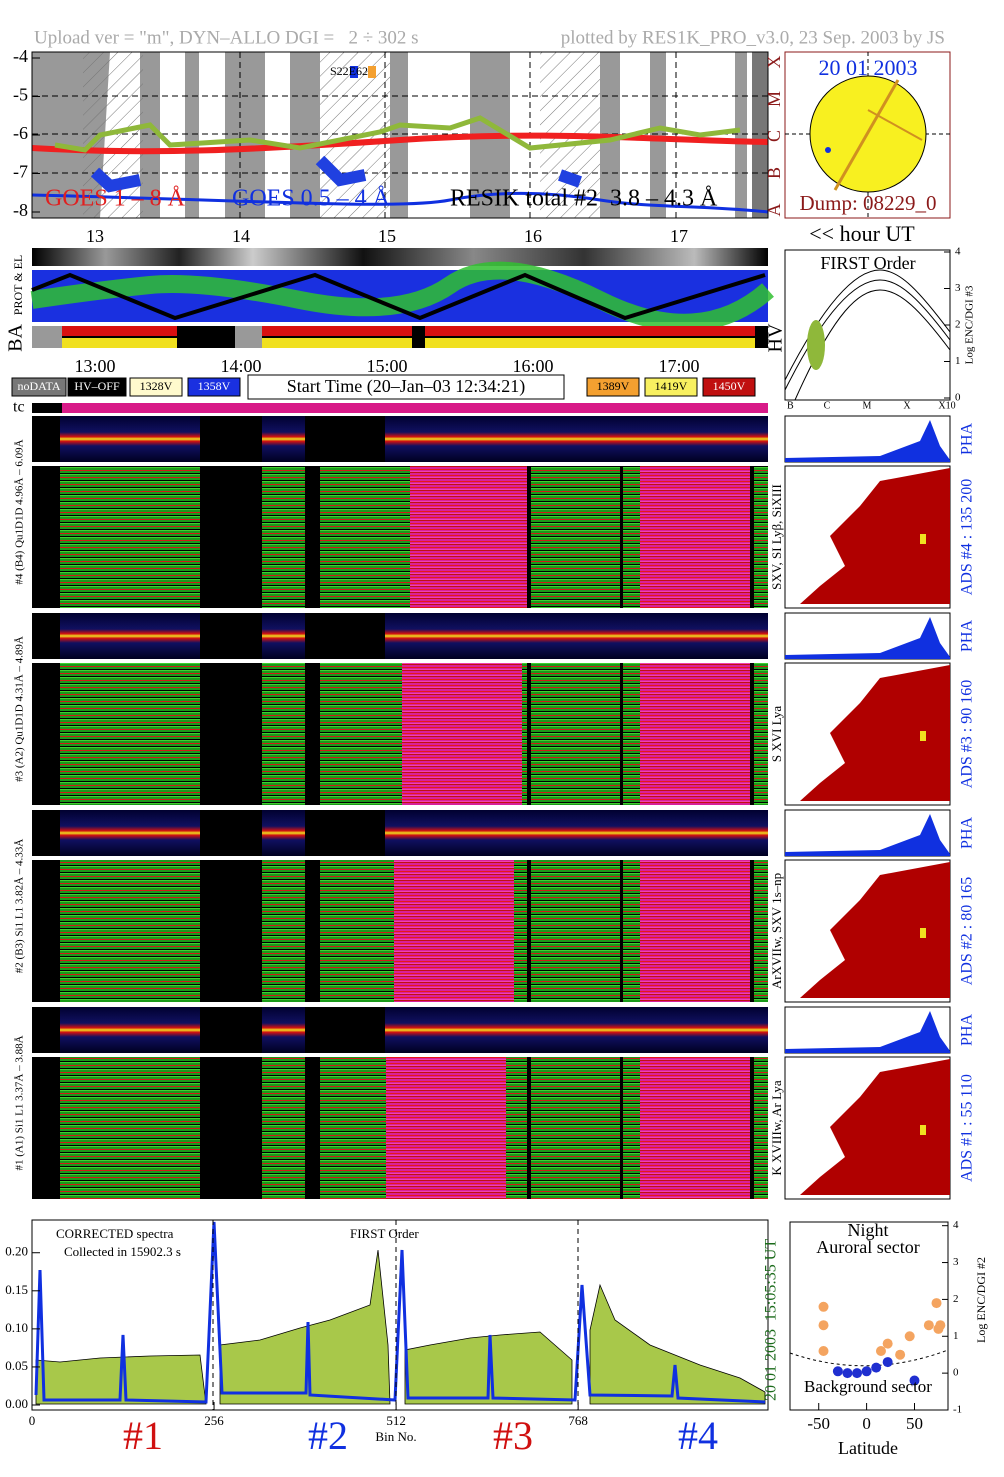  Describe the element at coordinates (679, 236) in the screenshot. I see `hour-tick-label: 17` at that location.